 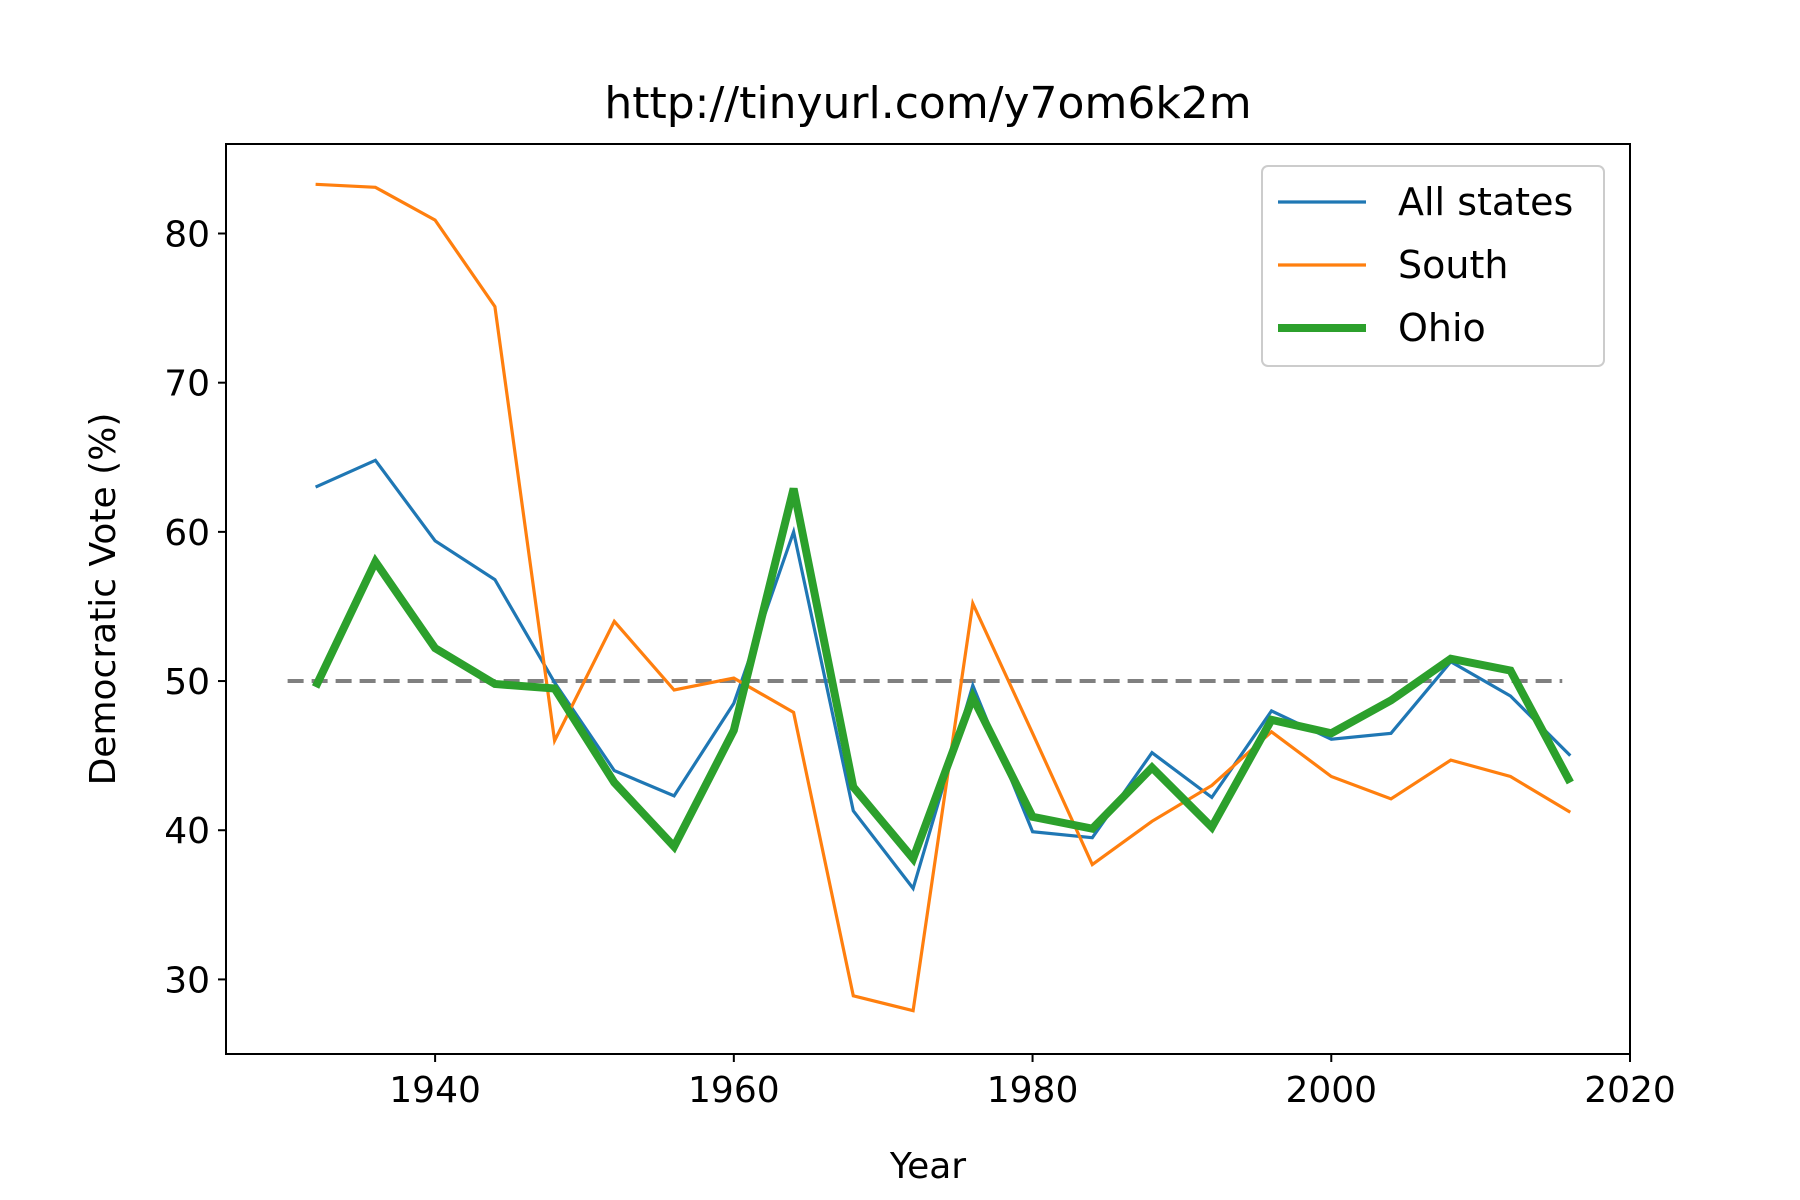 I want to click on chart-title: http://tinyurl.com/y7om6k2m, so click(x=927, y=103).